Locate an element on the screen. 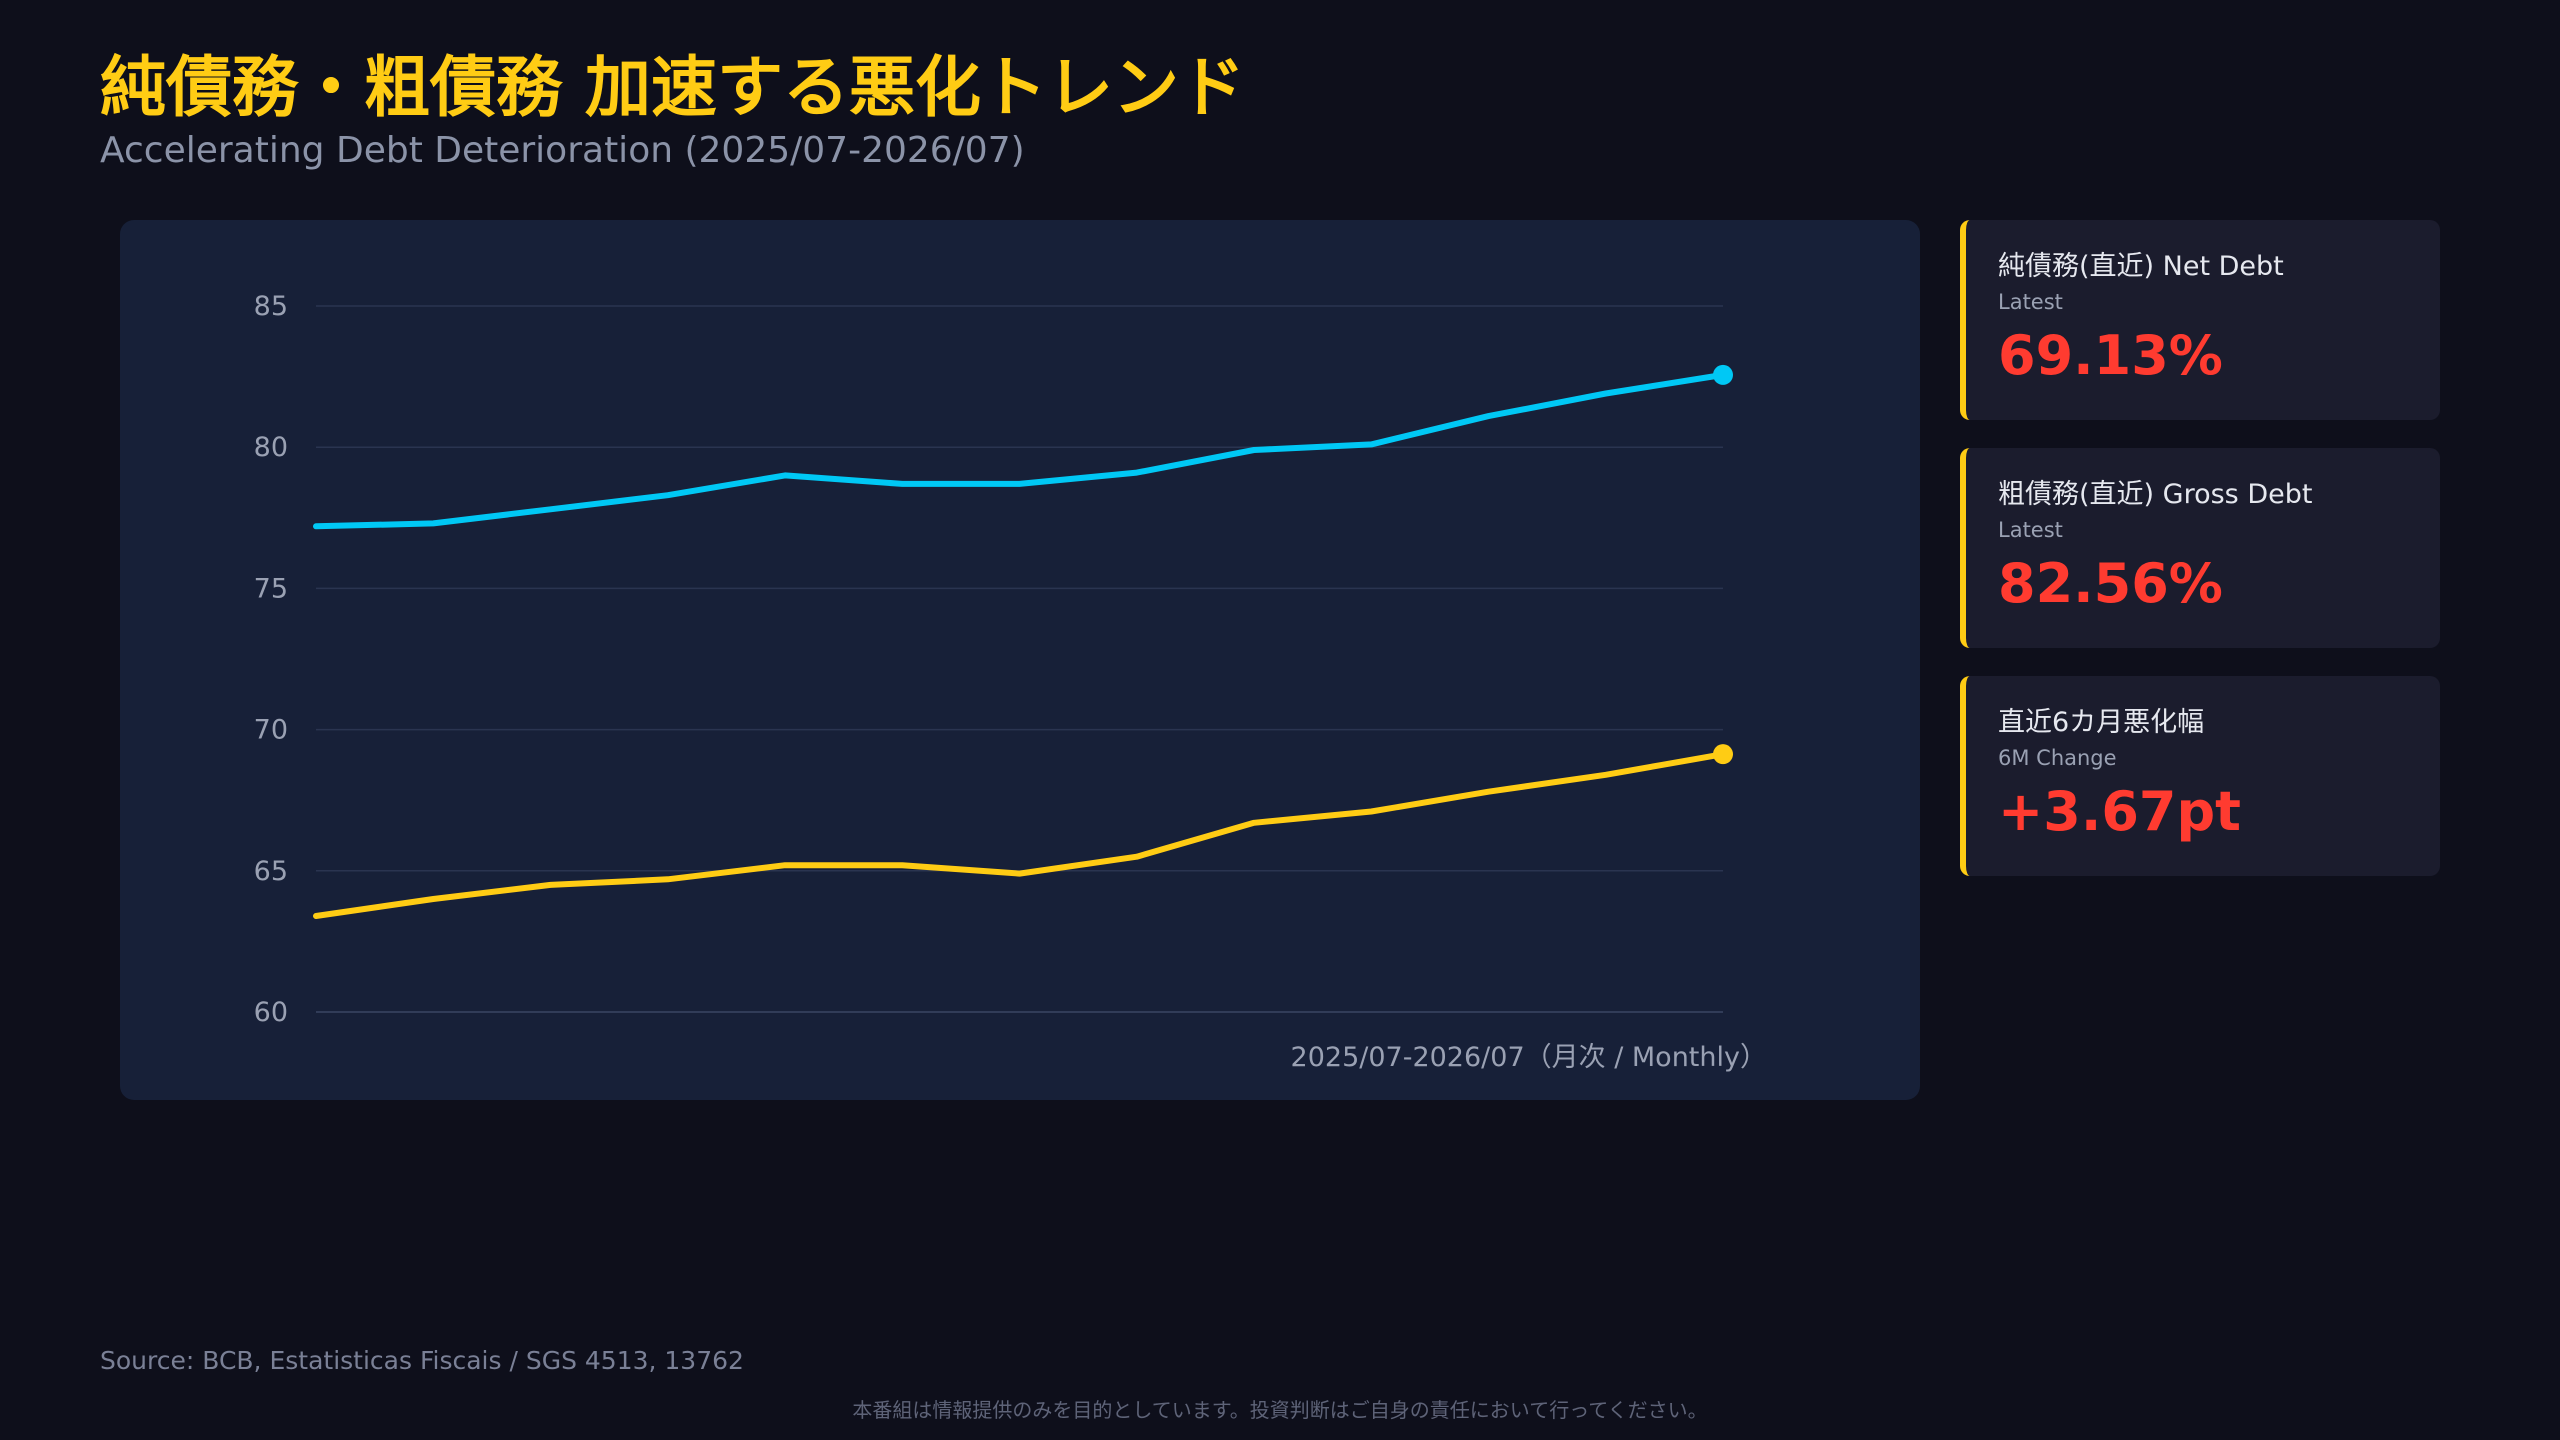 The height and width of the screenshot is (1440, 2560). kpi-card-net-debt: 純債務(直近) Net Debt Latest 69.13% is located at coordinates (2200, 320).